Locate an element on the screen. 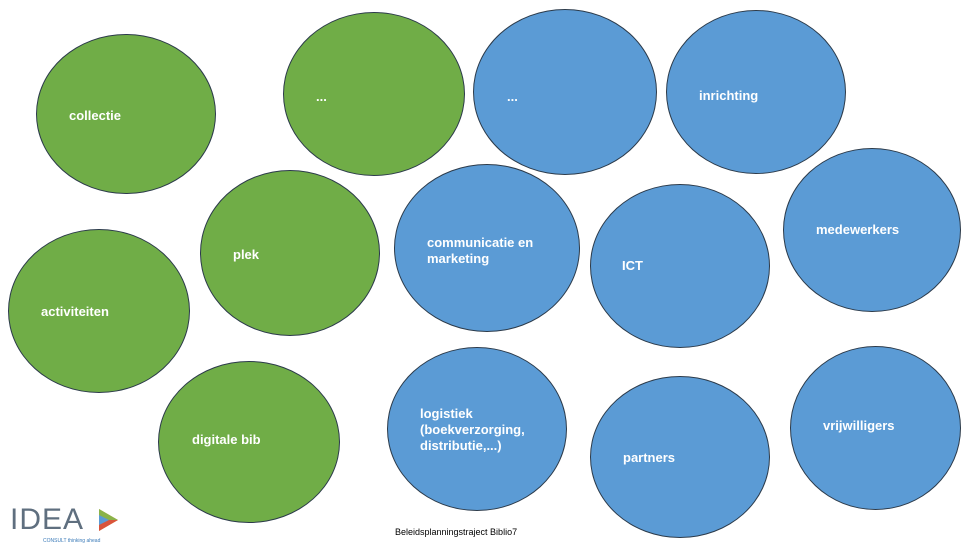  bubble-vrijwilligers is located at coordinates (875, 428).